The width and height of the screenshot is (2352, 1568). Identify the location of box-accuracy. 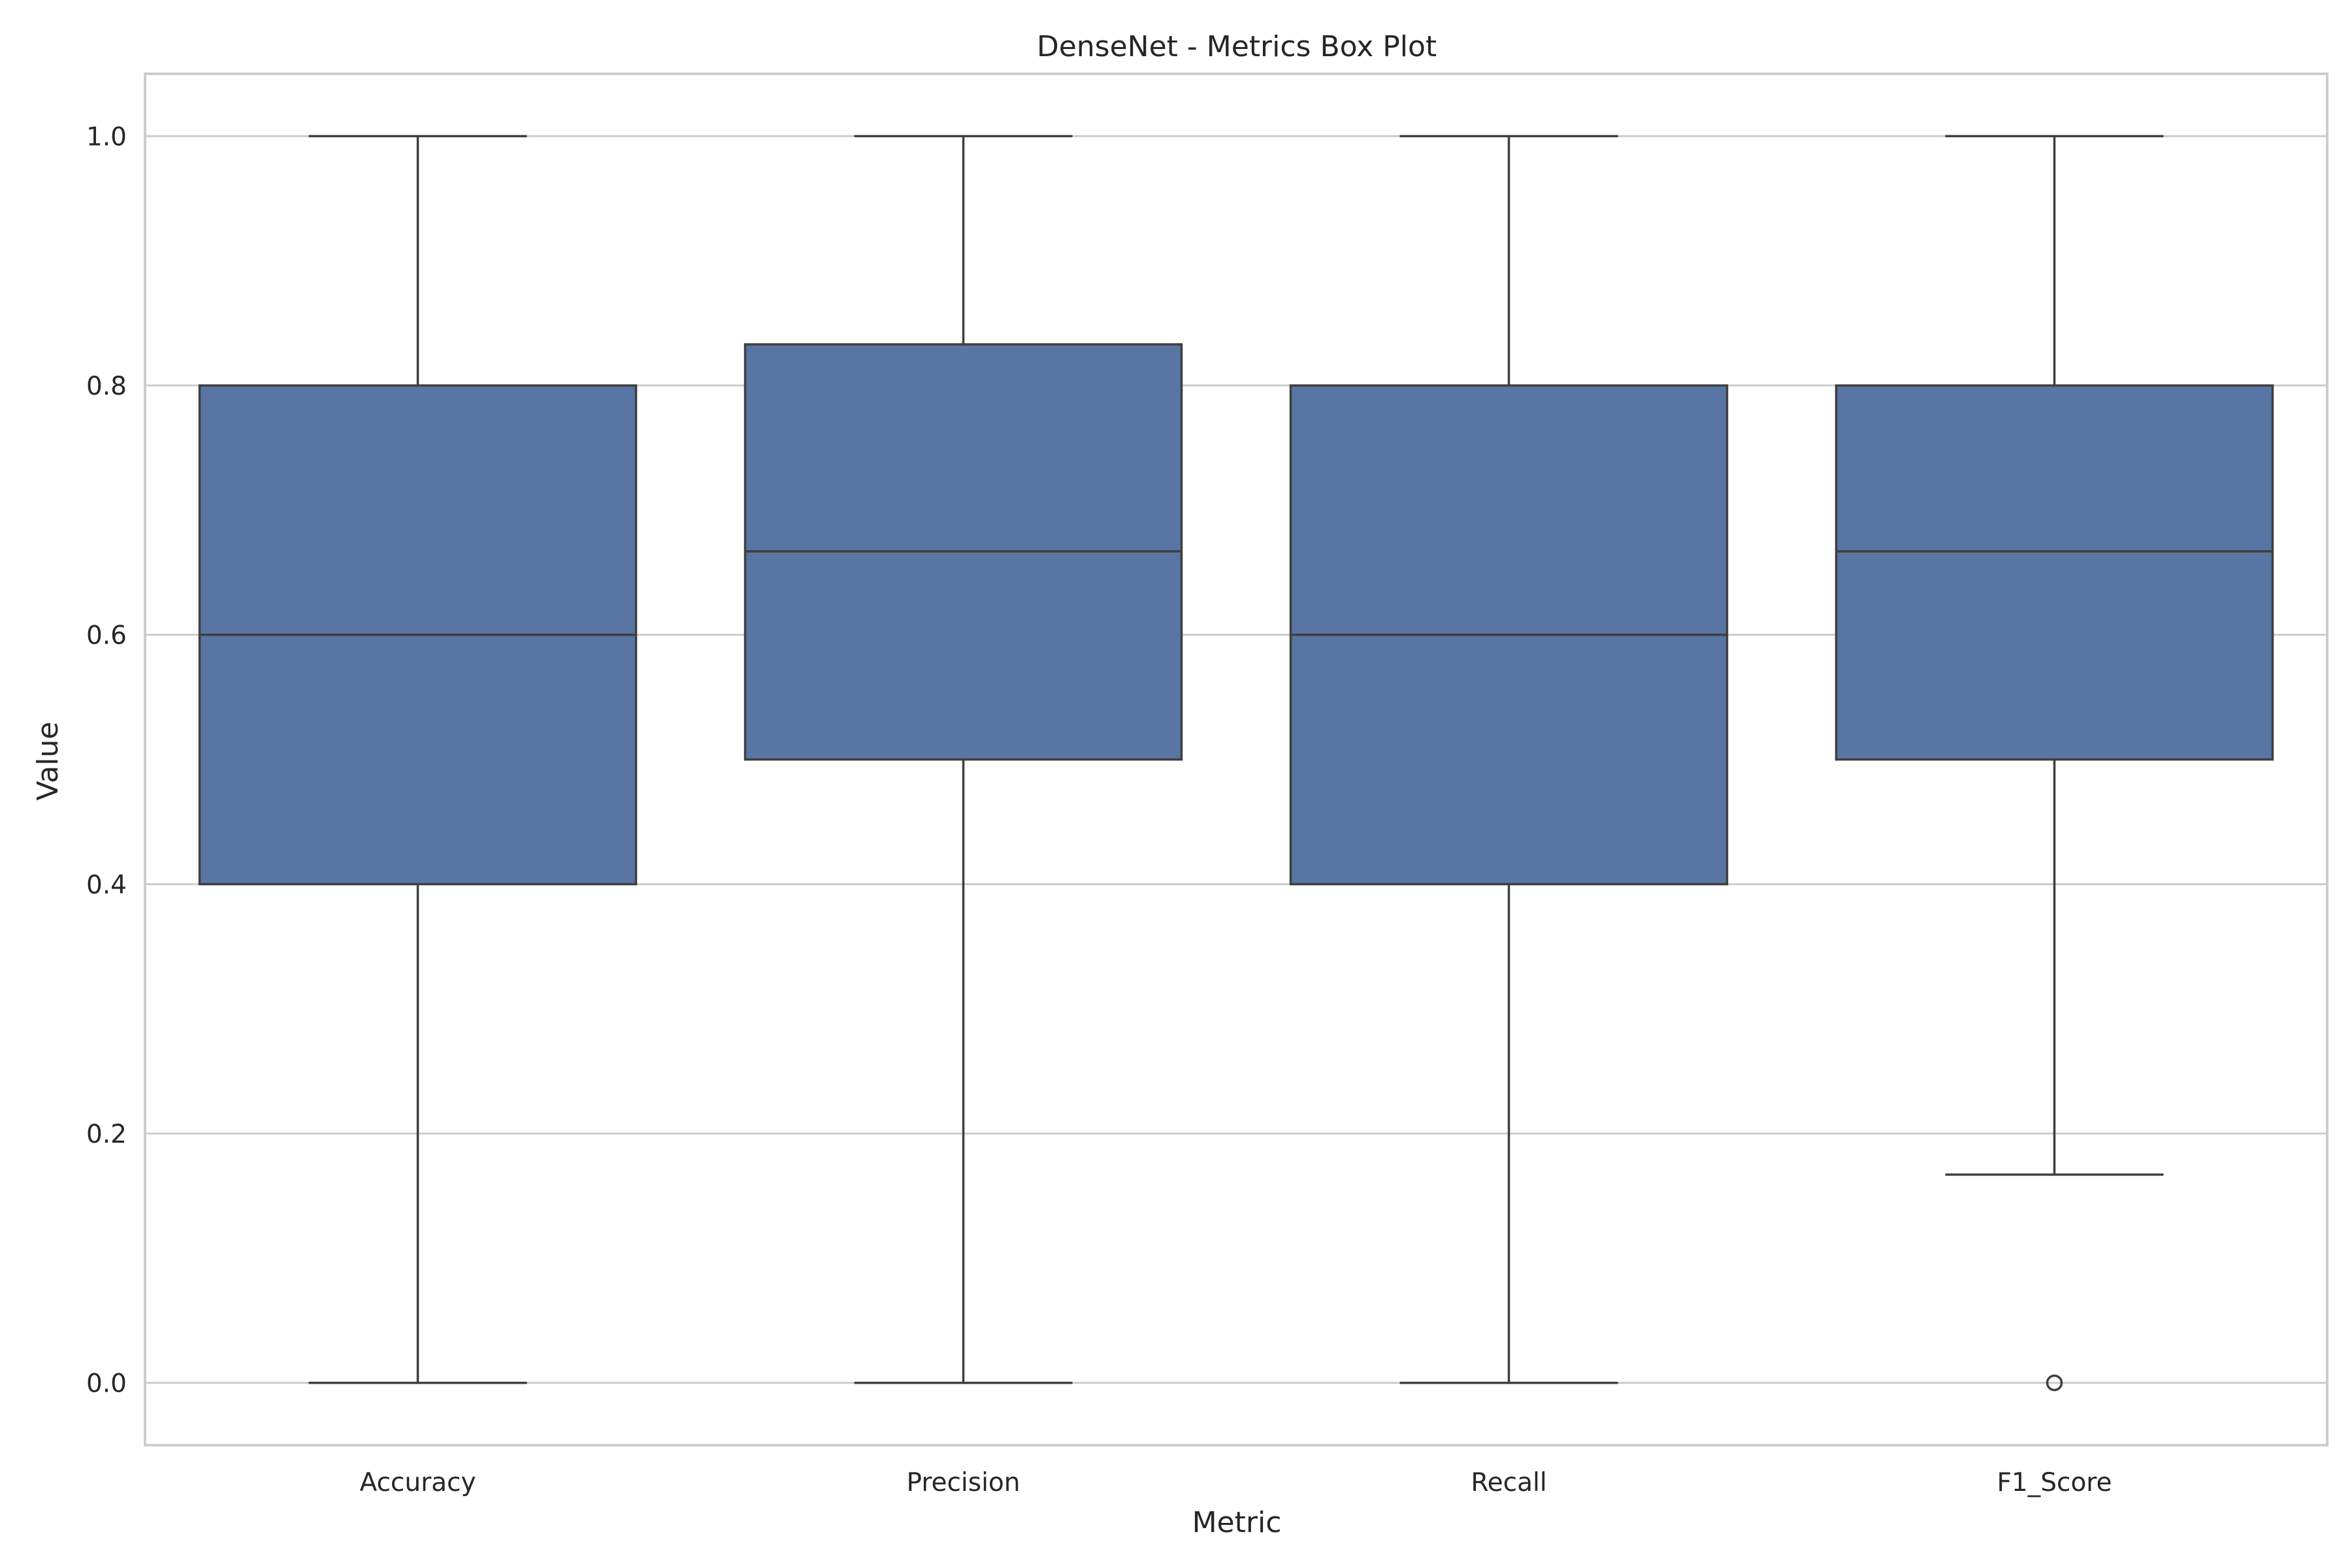
(418, 759).